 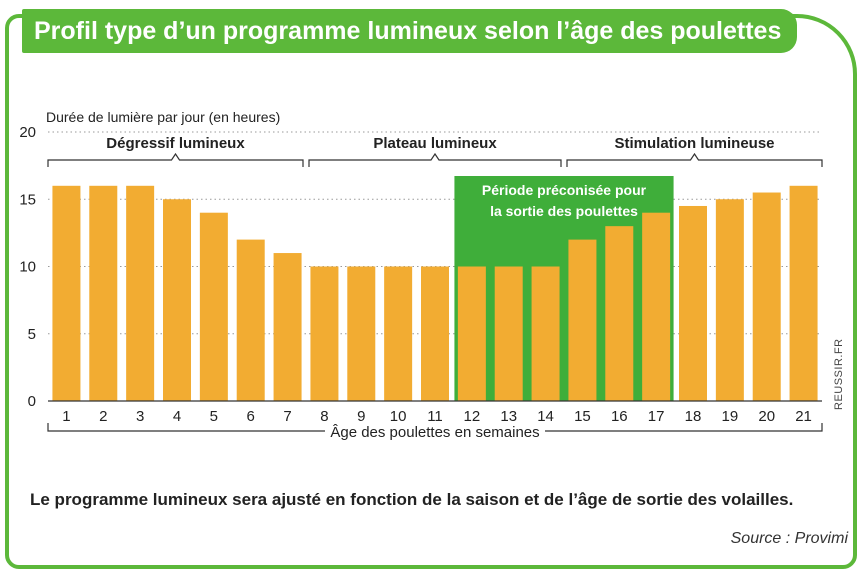 What do you see at coordinates (177, 416) in the screenshot?
I see `x-tick-label: 4` at bounding box center [177, 416].